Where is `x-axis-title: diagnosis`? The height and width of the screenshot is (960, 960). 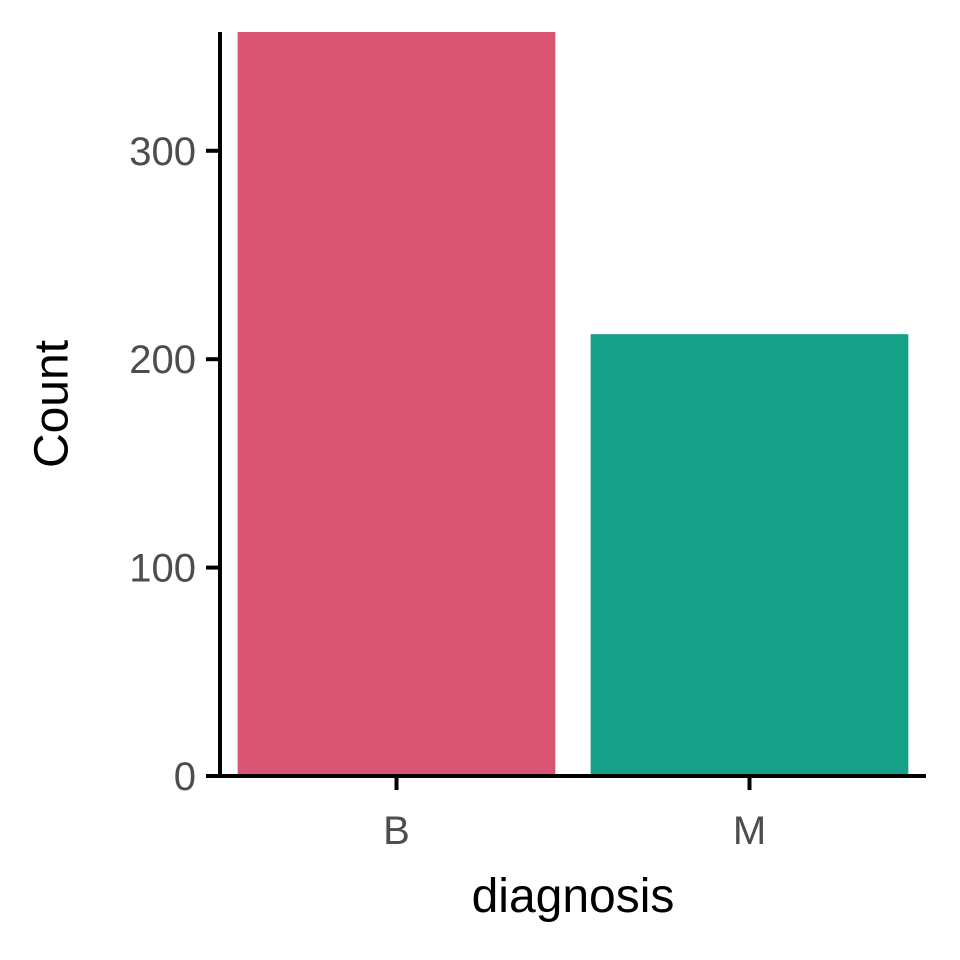
x-axis-title: diagnosis is located at coordinates (573, 896).